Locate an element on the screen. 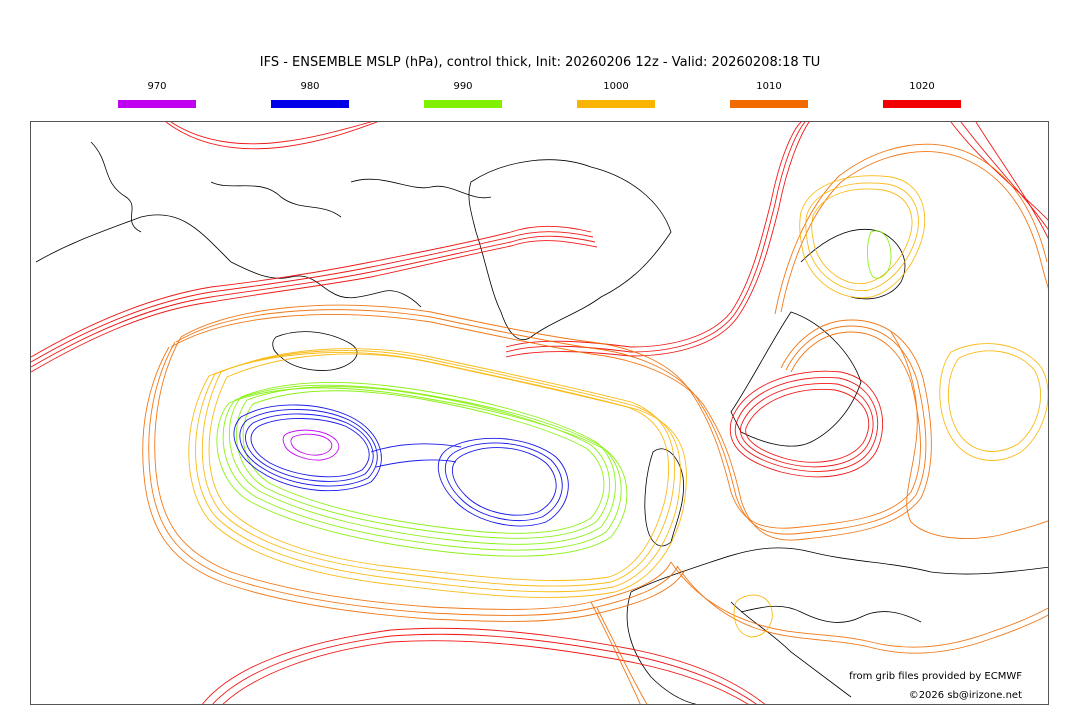 The height and width of the screenshot is (718, 1080). legend-item-1010: 1010 is located at coordinates (769, 94).